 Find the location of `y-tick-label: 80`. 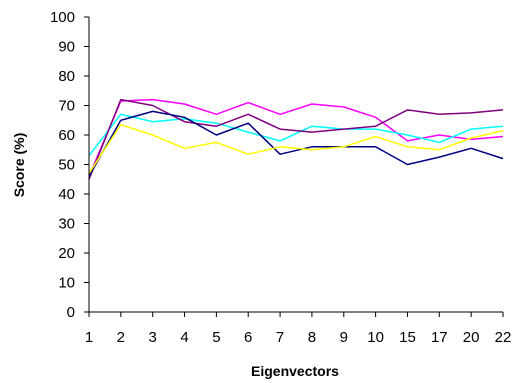

y-tick-label: 80 is located at coordinates (66, 76).